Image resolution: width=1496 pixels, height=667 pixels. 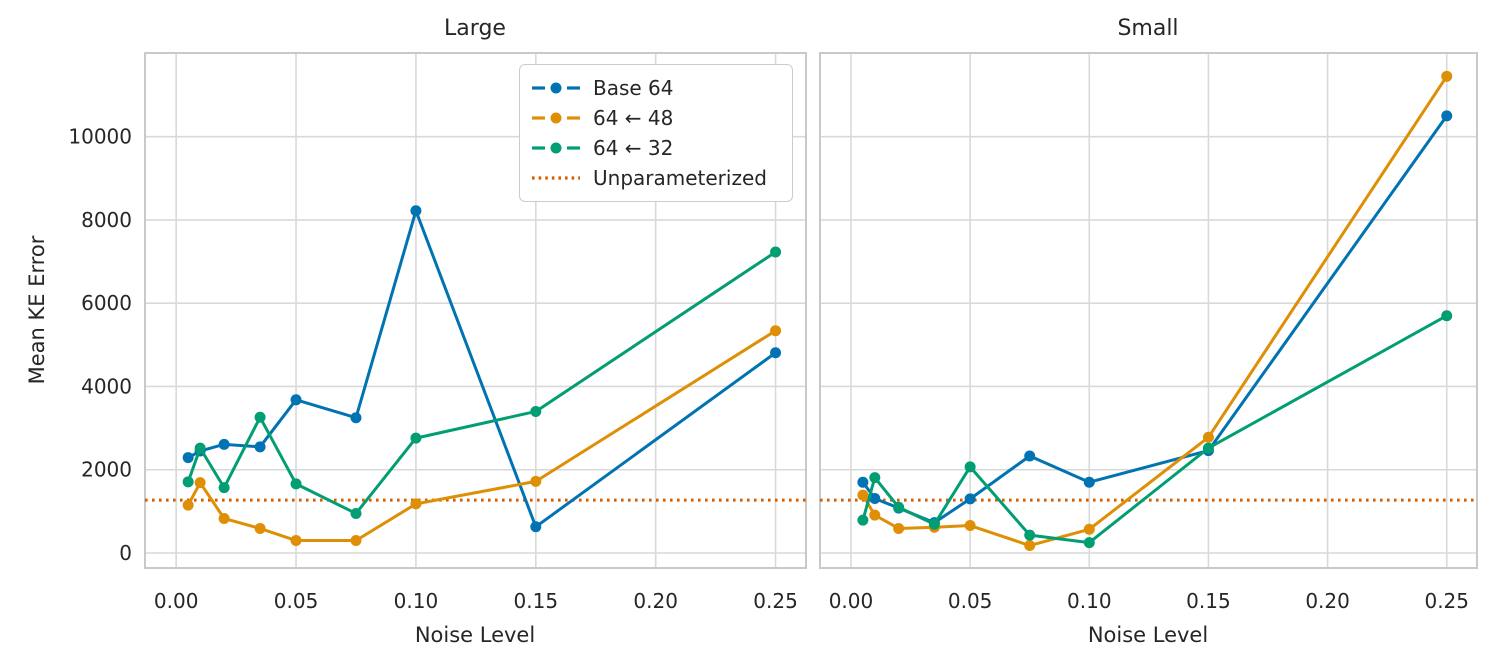 What do you see at coordinates (106, 303) in the screenshot?
I see `y-tick-label: 6000` at bounding box center [106, 303].